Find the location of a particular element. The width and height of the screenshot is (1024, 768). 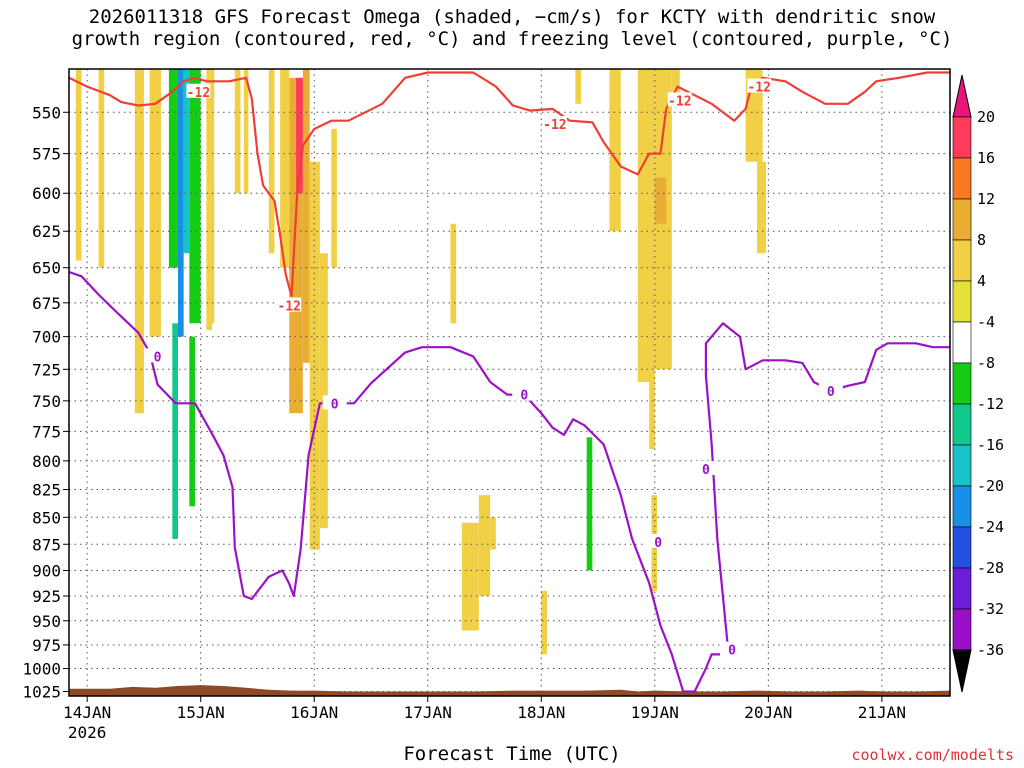

colorbar-tick-label: -4 is located at coordinates (986, 322).